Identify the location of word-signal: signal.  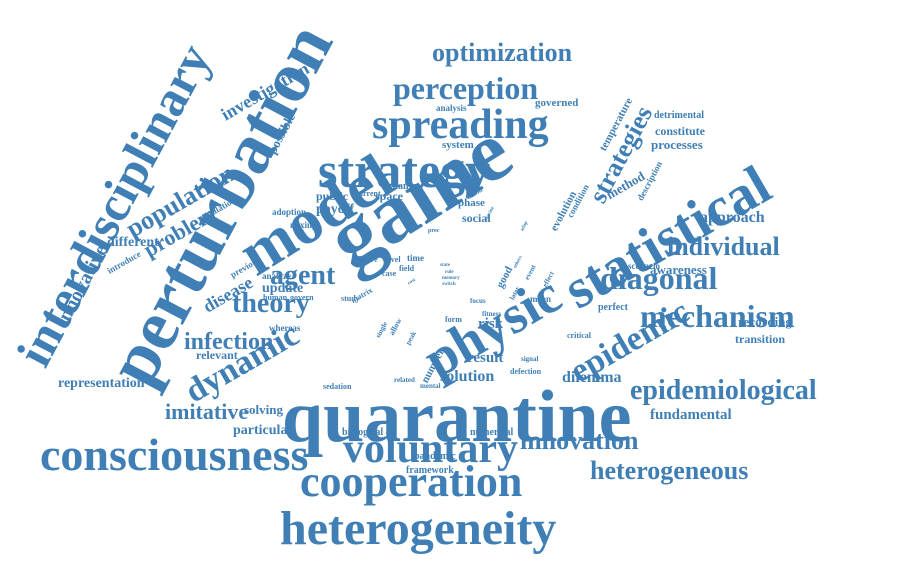
(530, 359).